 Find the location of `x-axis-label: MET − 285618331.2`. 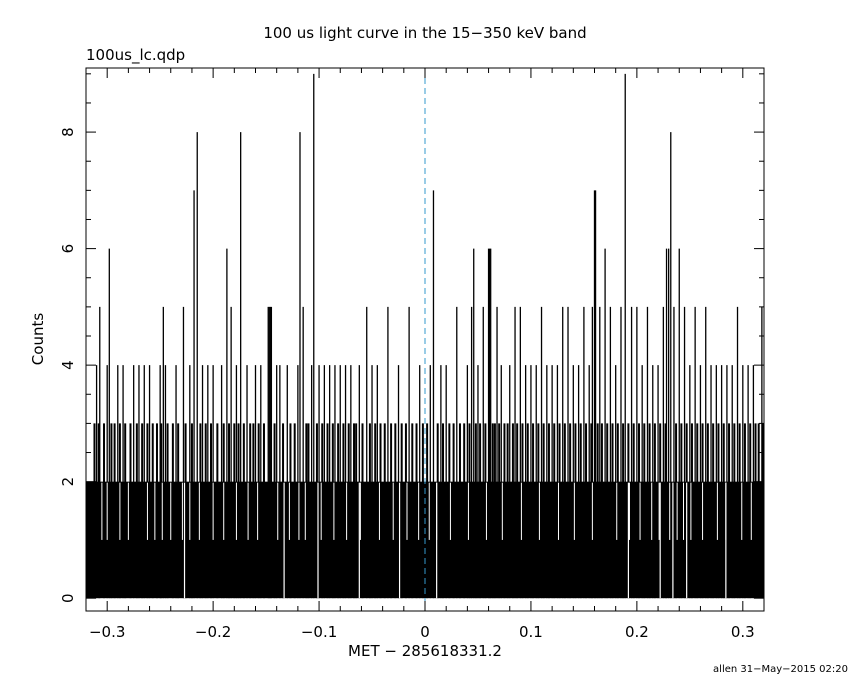

x-axis-label: MET − 285618331.2 is located at coordinates (425, 651).